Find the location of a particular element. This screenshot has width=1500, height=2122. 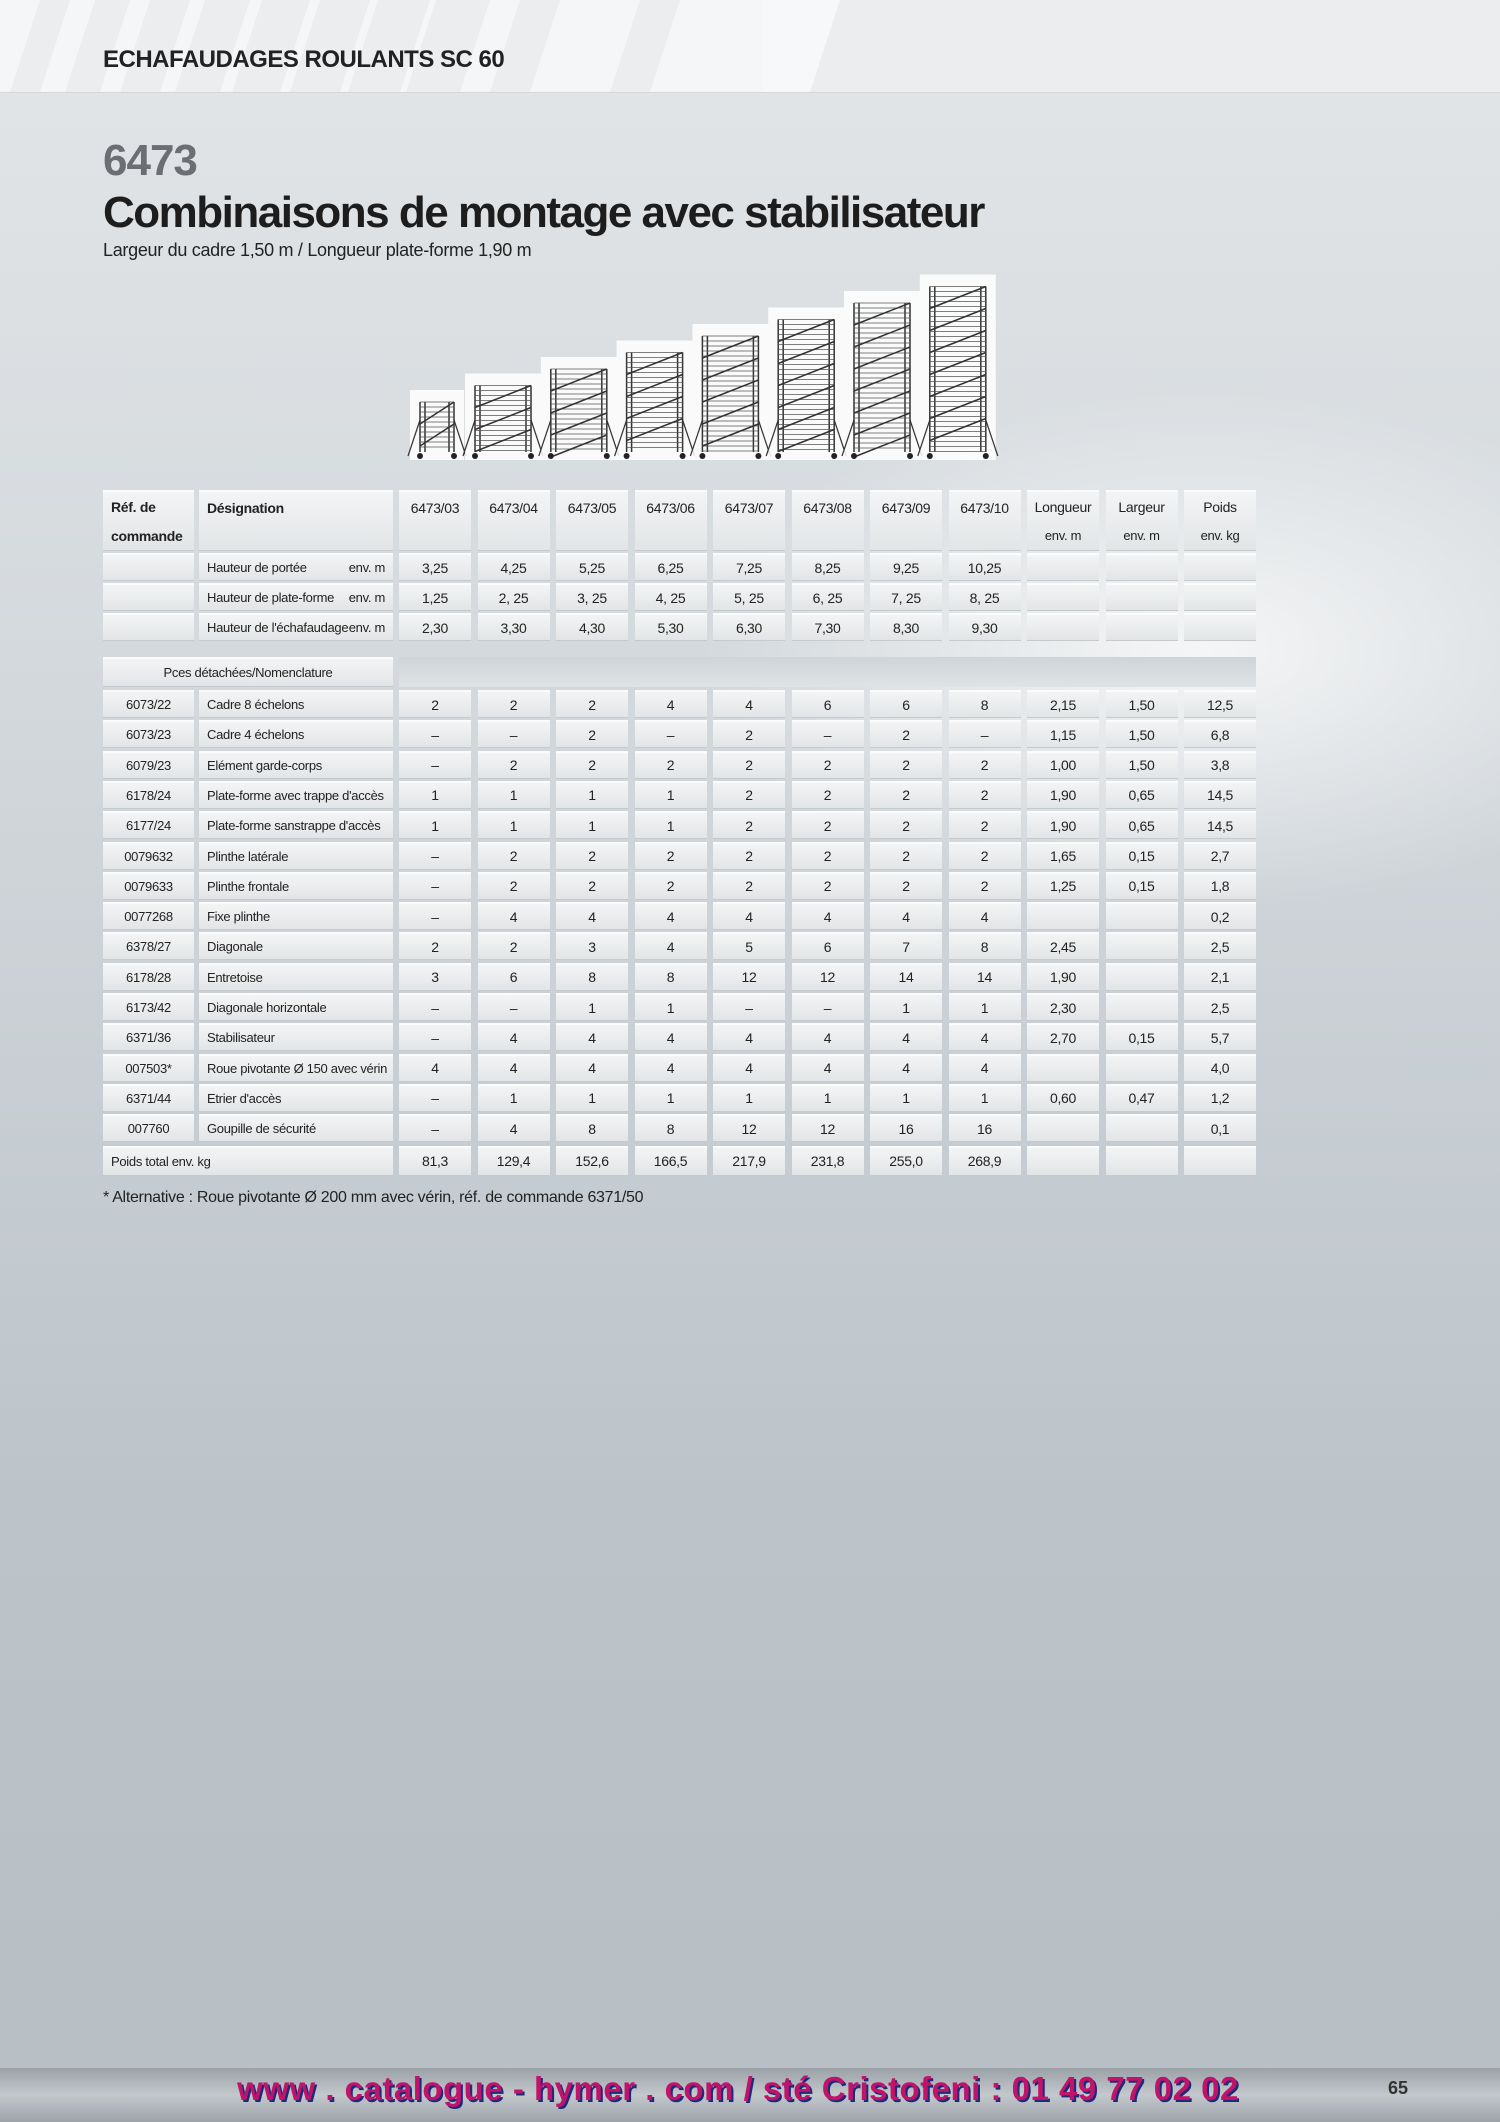

part-name: Plinthe frontale is located at coordinates (248, 886).